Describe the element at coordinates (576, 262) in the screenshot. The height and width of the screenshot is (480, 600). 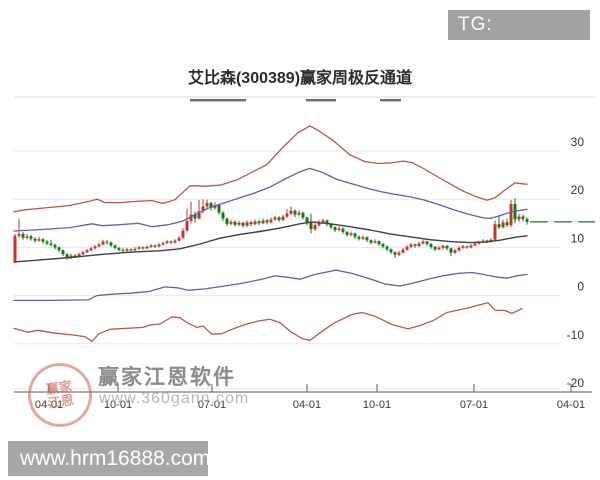
I see `y-axis-labels: 30 20 10 0 -10 -20` at that location.